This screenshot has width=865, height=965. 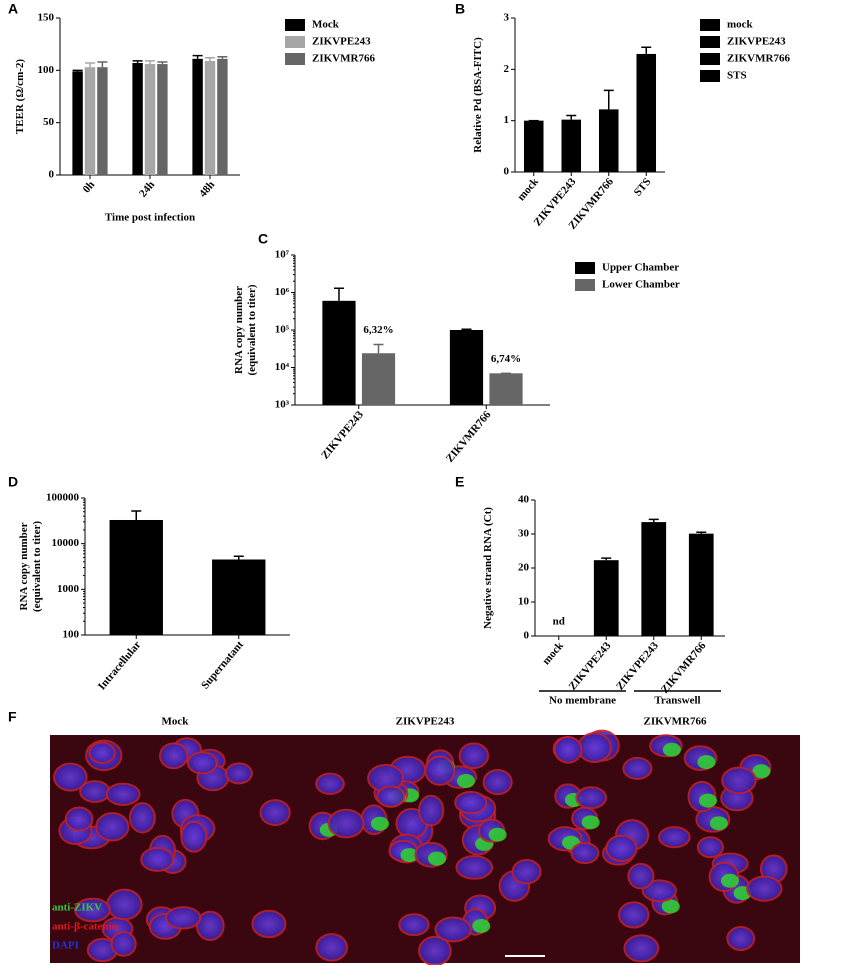 What do you see at coordinates (65, 946) in the screenshot?
I see `stain-label: DAPI` at bounding box center [65, 946].